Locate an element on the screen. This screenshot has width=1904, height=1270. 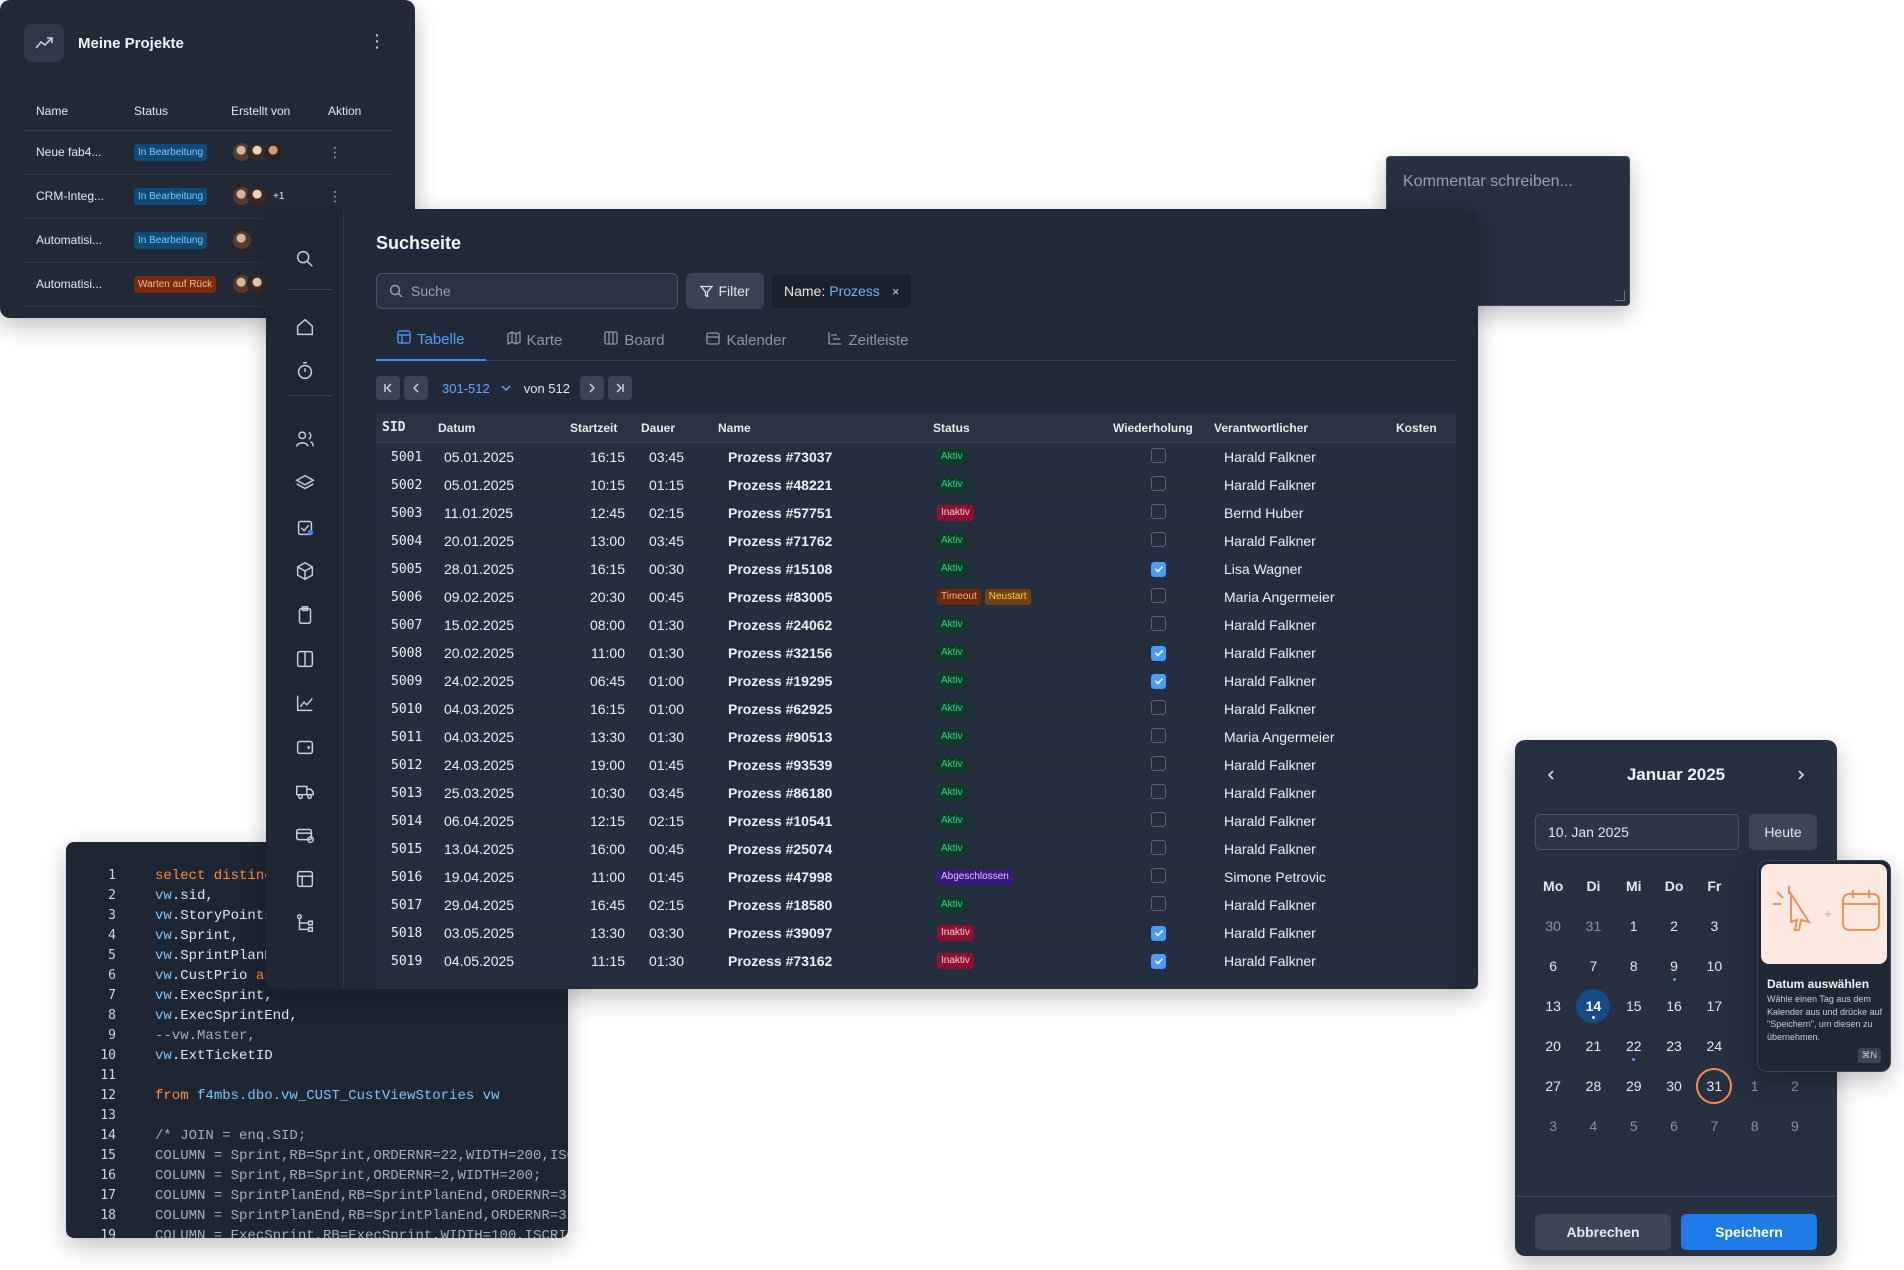
today-button: Heute is located at coordinates (1783, 832).